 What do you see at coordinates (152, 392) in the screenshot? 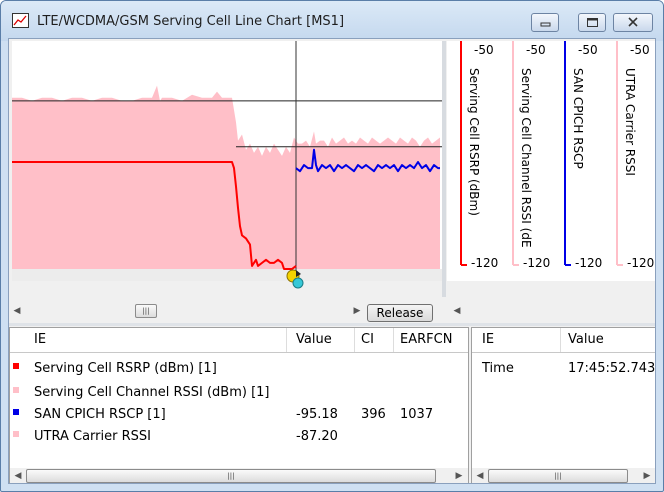
I see `ie-row-label: Serving Cell Channel RSSI (dBm) [1]` at bounding box center [152, 392].